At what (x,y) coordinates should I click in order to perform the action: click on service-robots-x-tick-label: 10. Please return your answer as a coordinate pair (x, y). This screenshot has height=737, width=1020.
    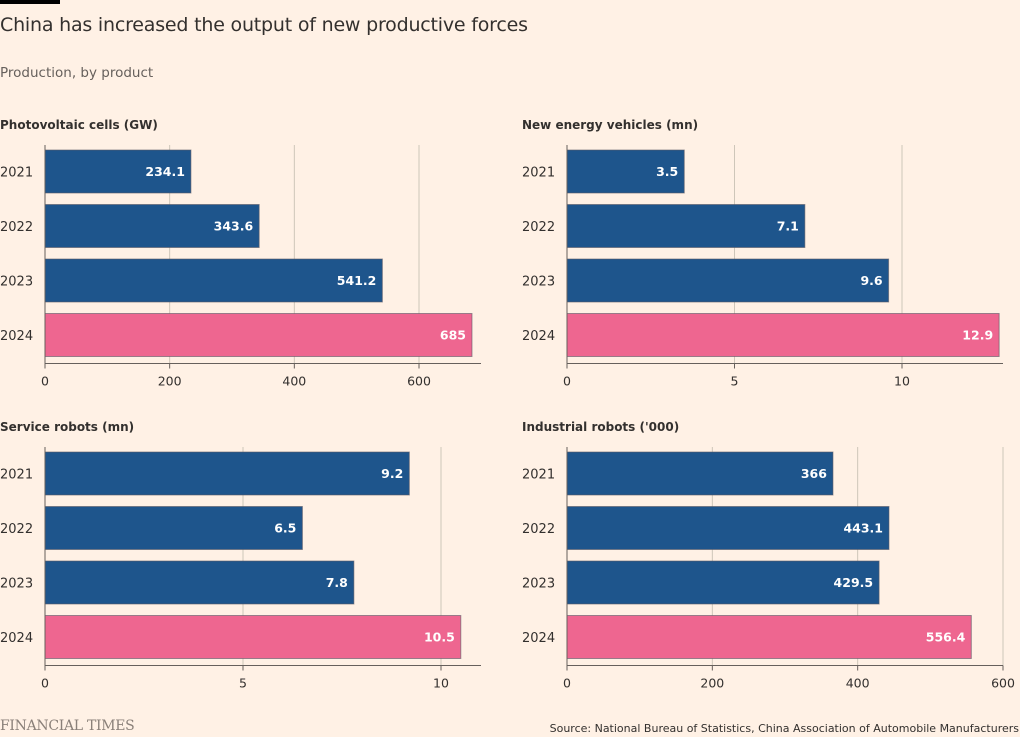
    Looking at the image, I should click on (441, 683).